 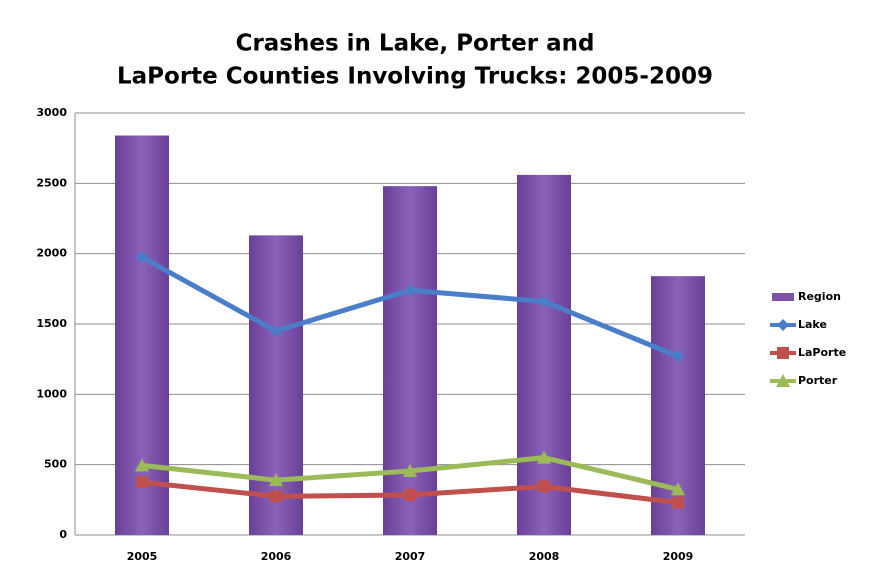 I want to click on legend-swatch, so click(x=783, y=297).